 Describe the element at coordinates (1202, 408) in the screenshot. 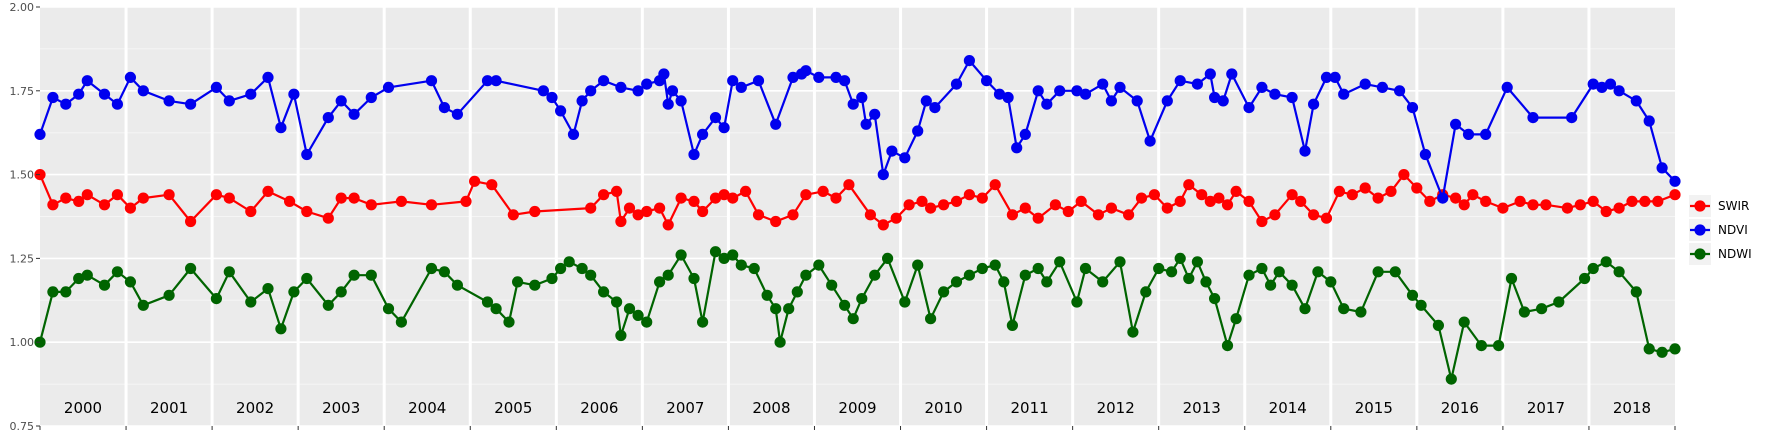

I see `year-label: 2013` at that location.